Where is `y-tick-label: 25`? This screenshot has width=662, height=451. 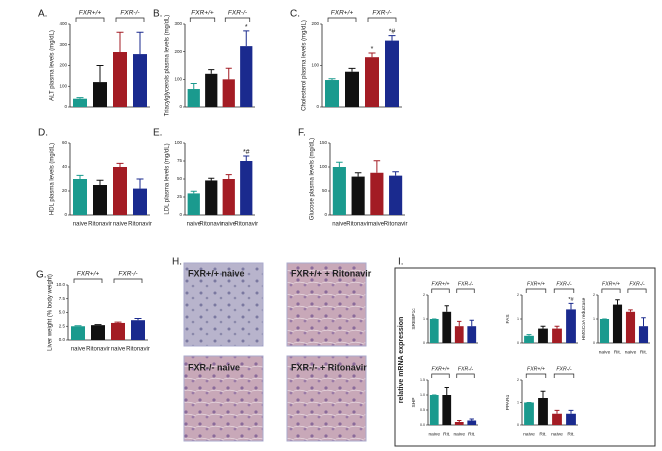
y-tick-label: 25 is located at coordinates (180, 196).